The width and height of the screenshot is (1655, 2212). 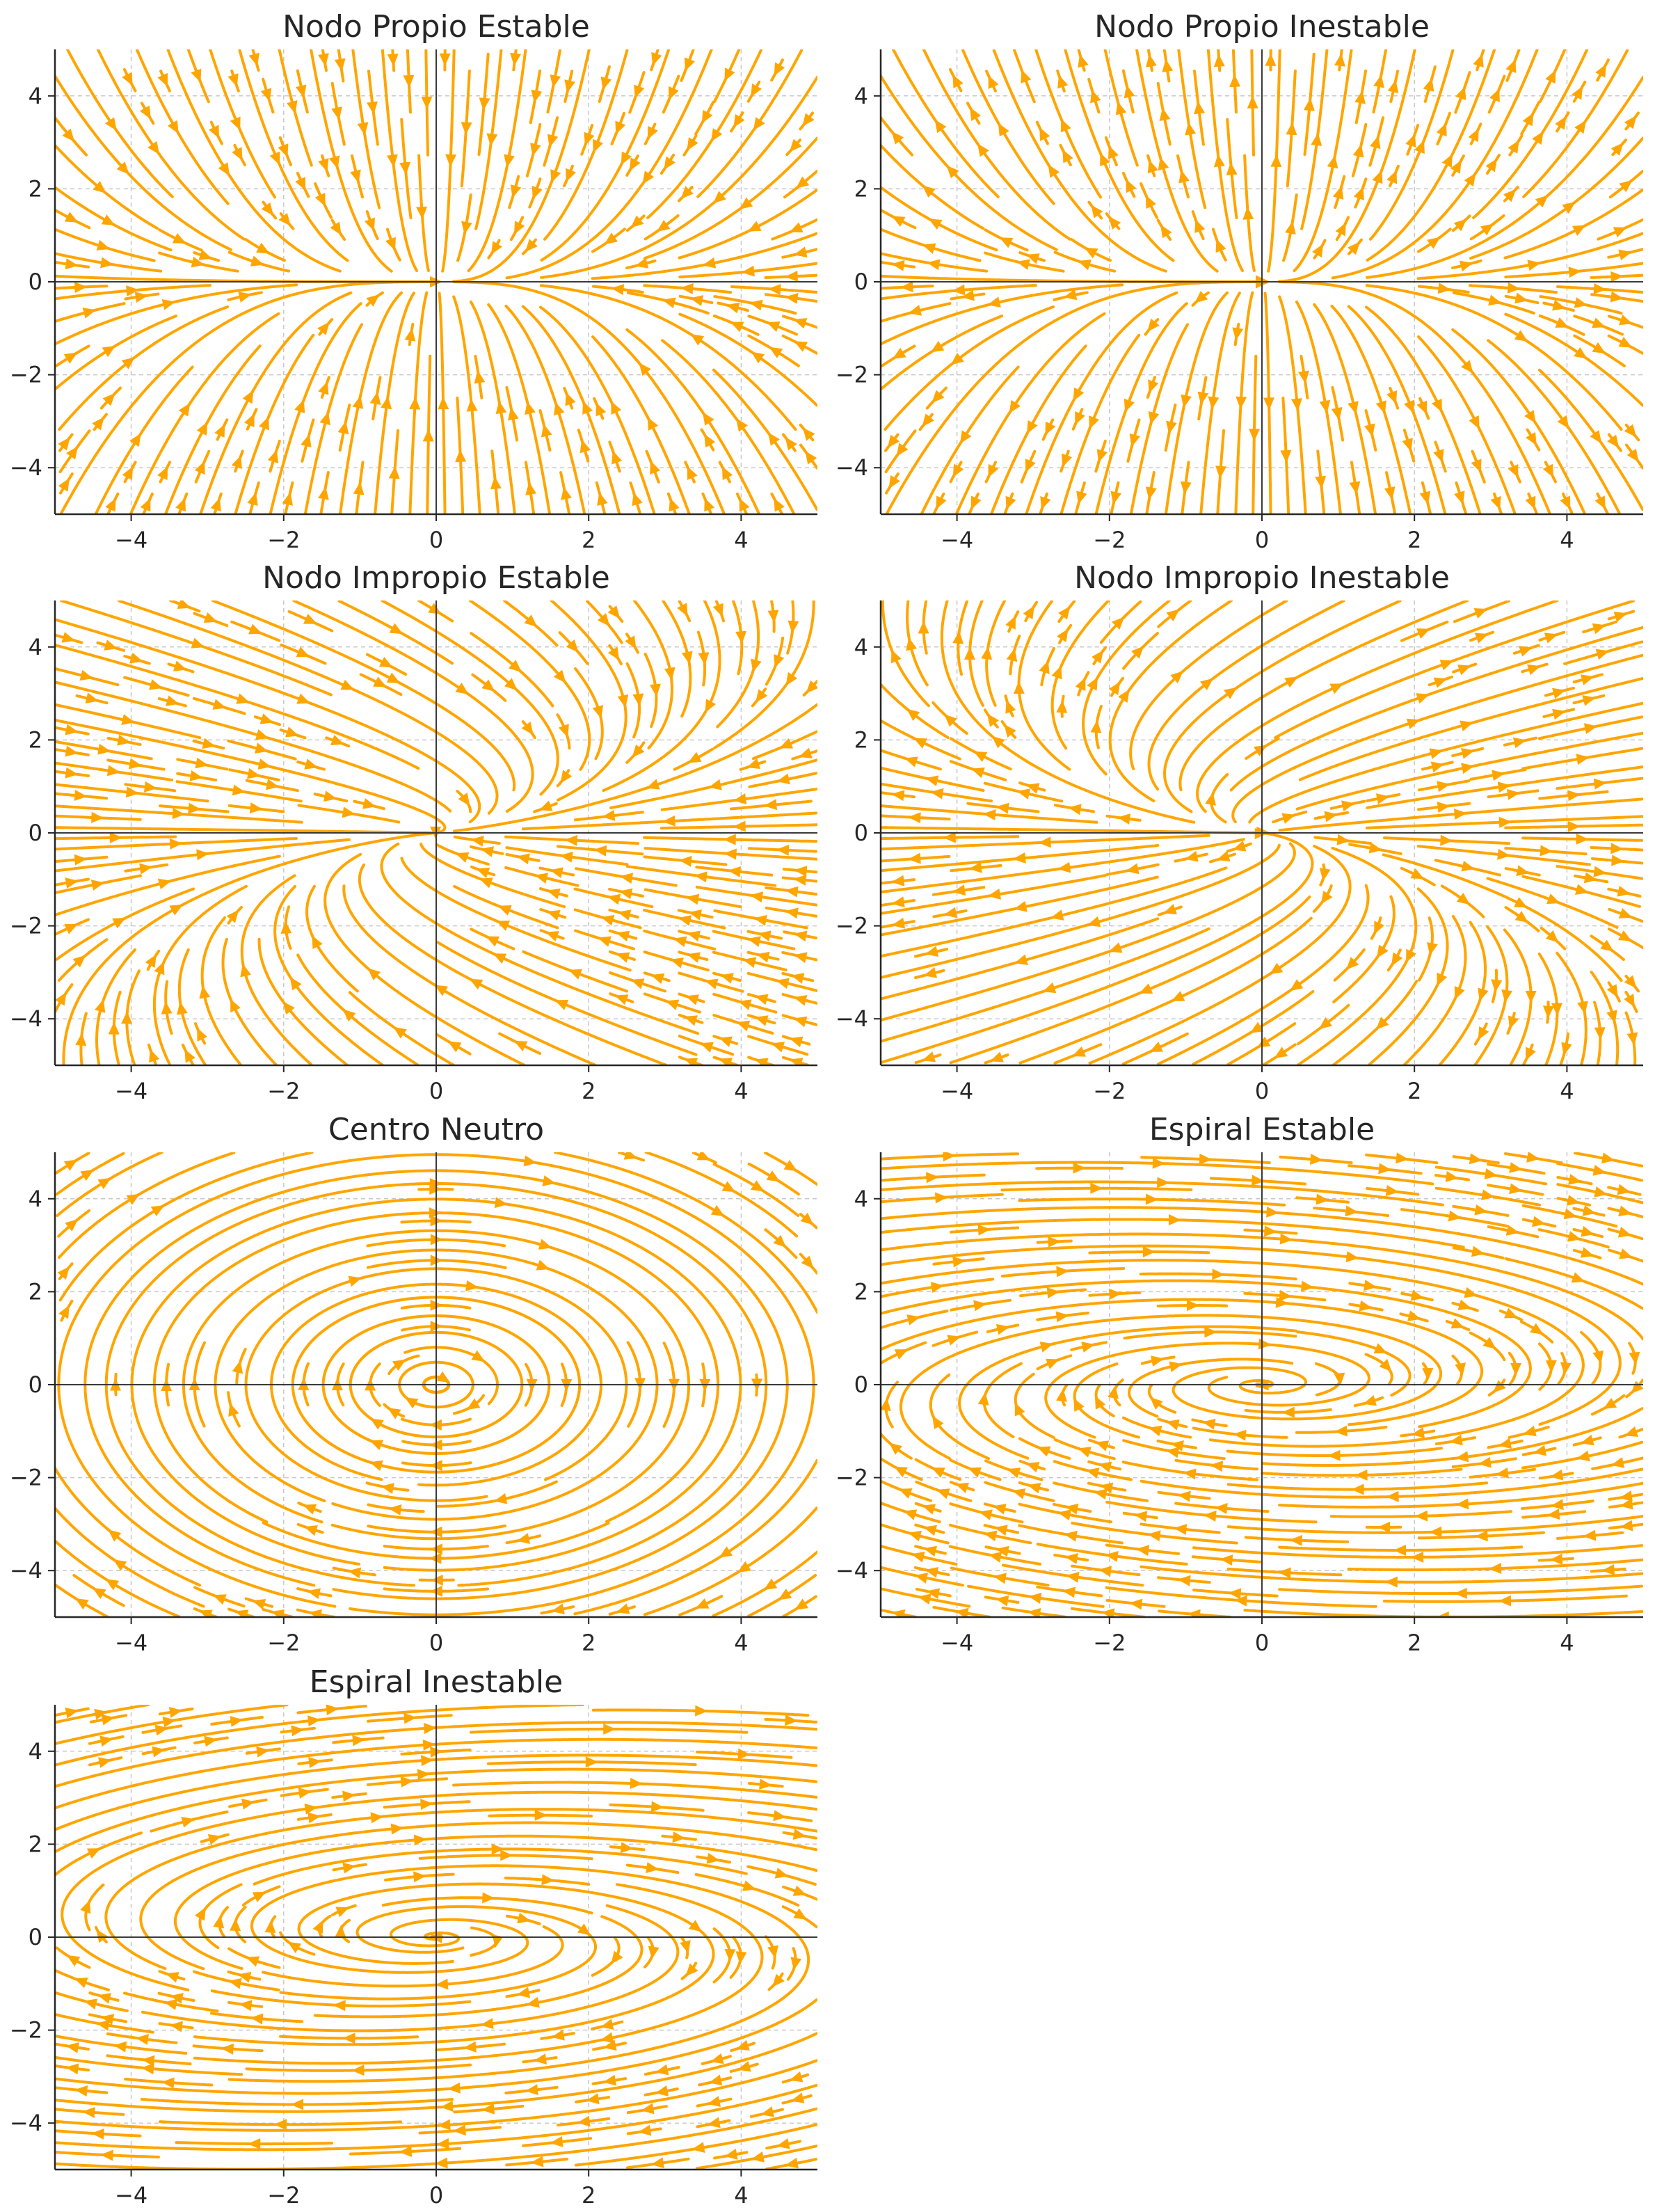 What do you see at coordinates (1262, 27) in the screenshot?
I see `panel-title: Nodo Propio Inestable` at bounding box center [1262, 27].